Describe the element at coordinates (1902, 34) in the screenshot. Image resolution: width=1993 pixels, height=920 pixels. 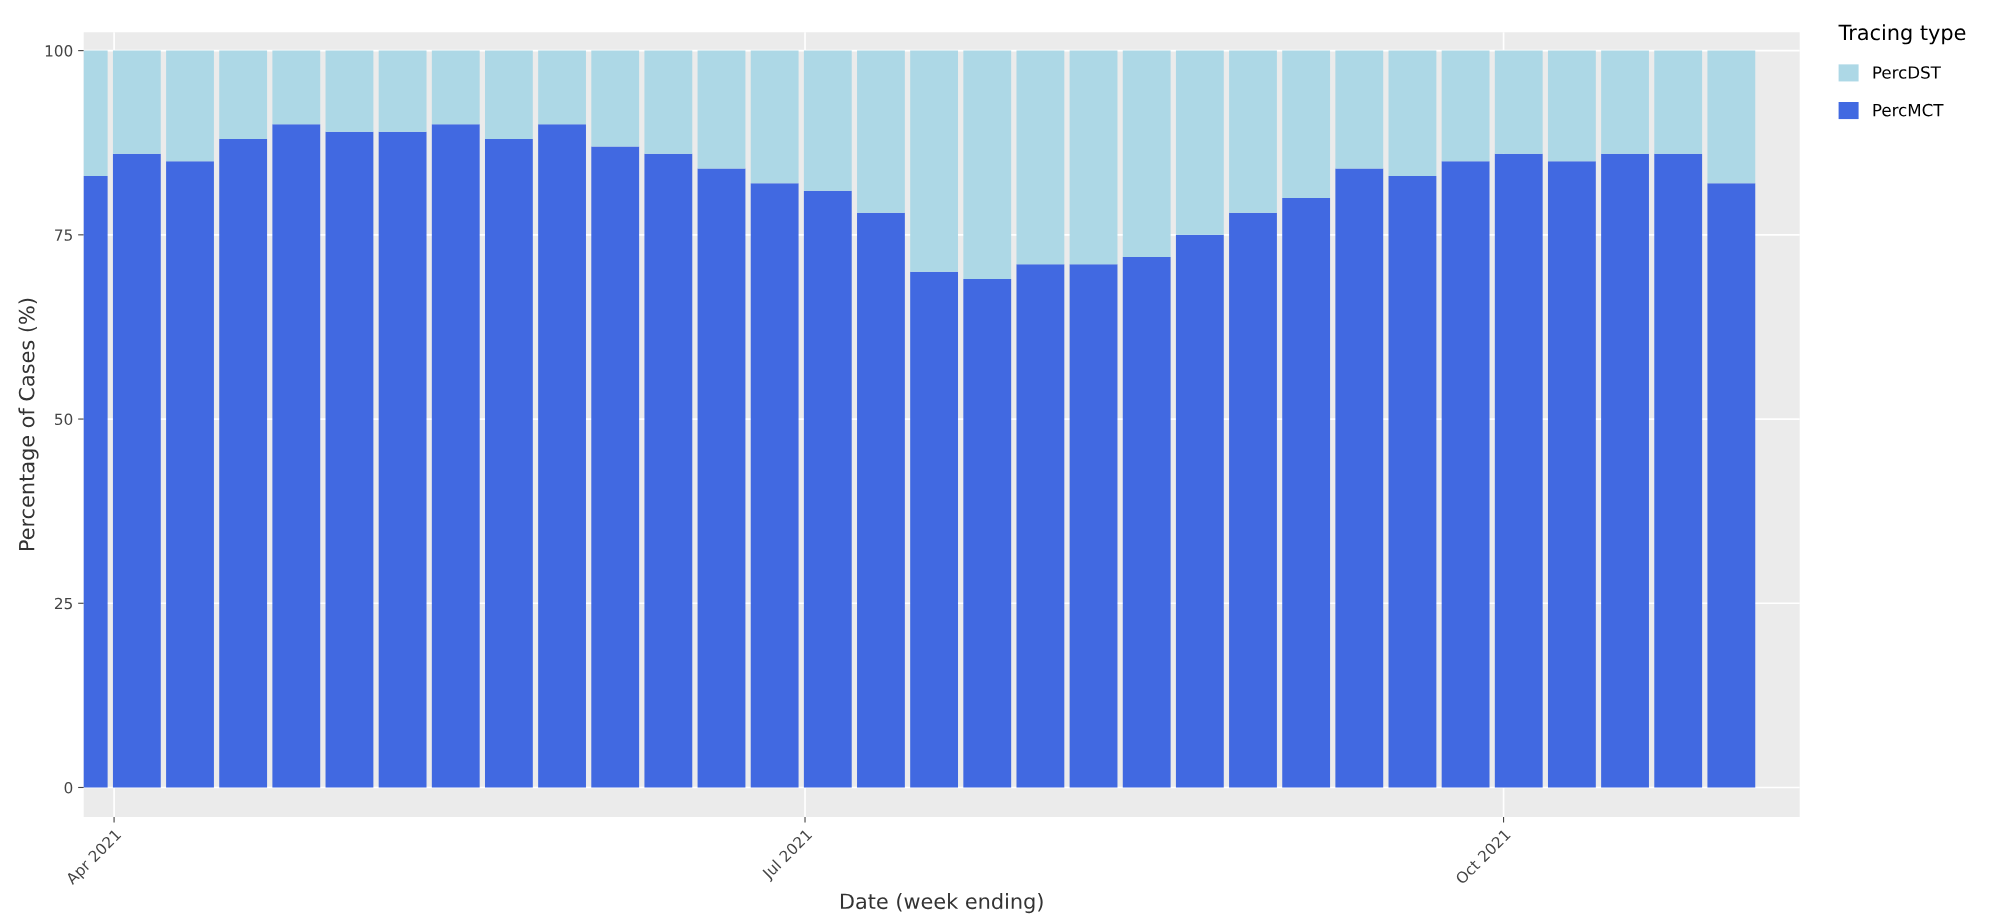
I see `legend-title: Tracing type` at that location.